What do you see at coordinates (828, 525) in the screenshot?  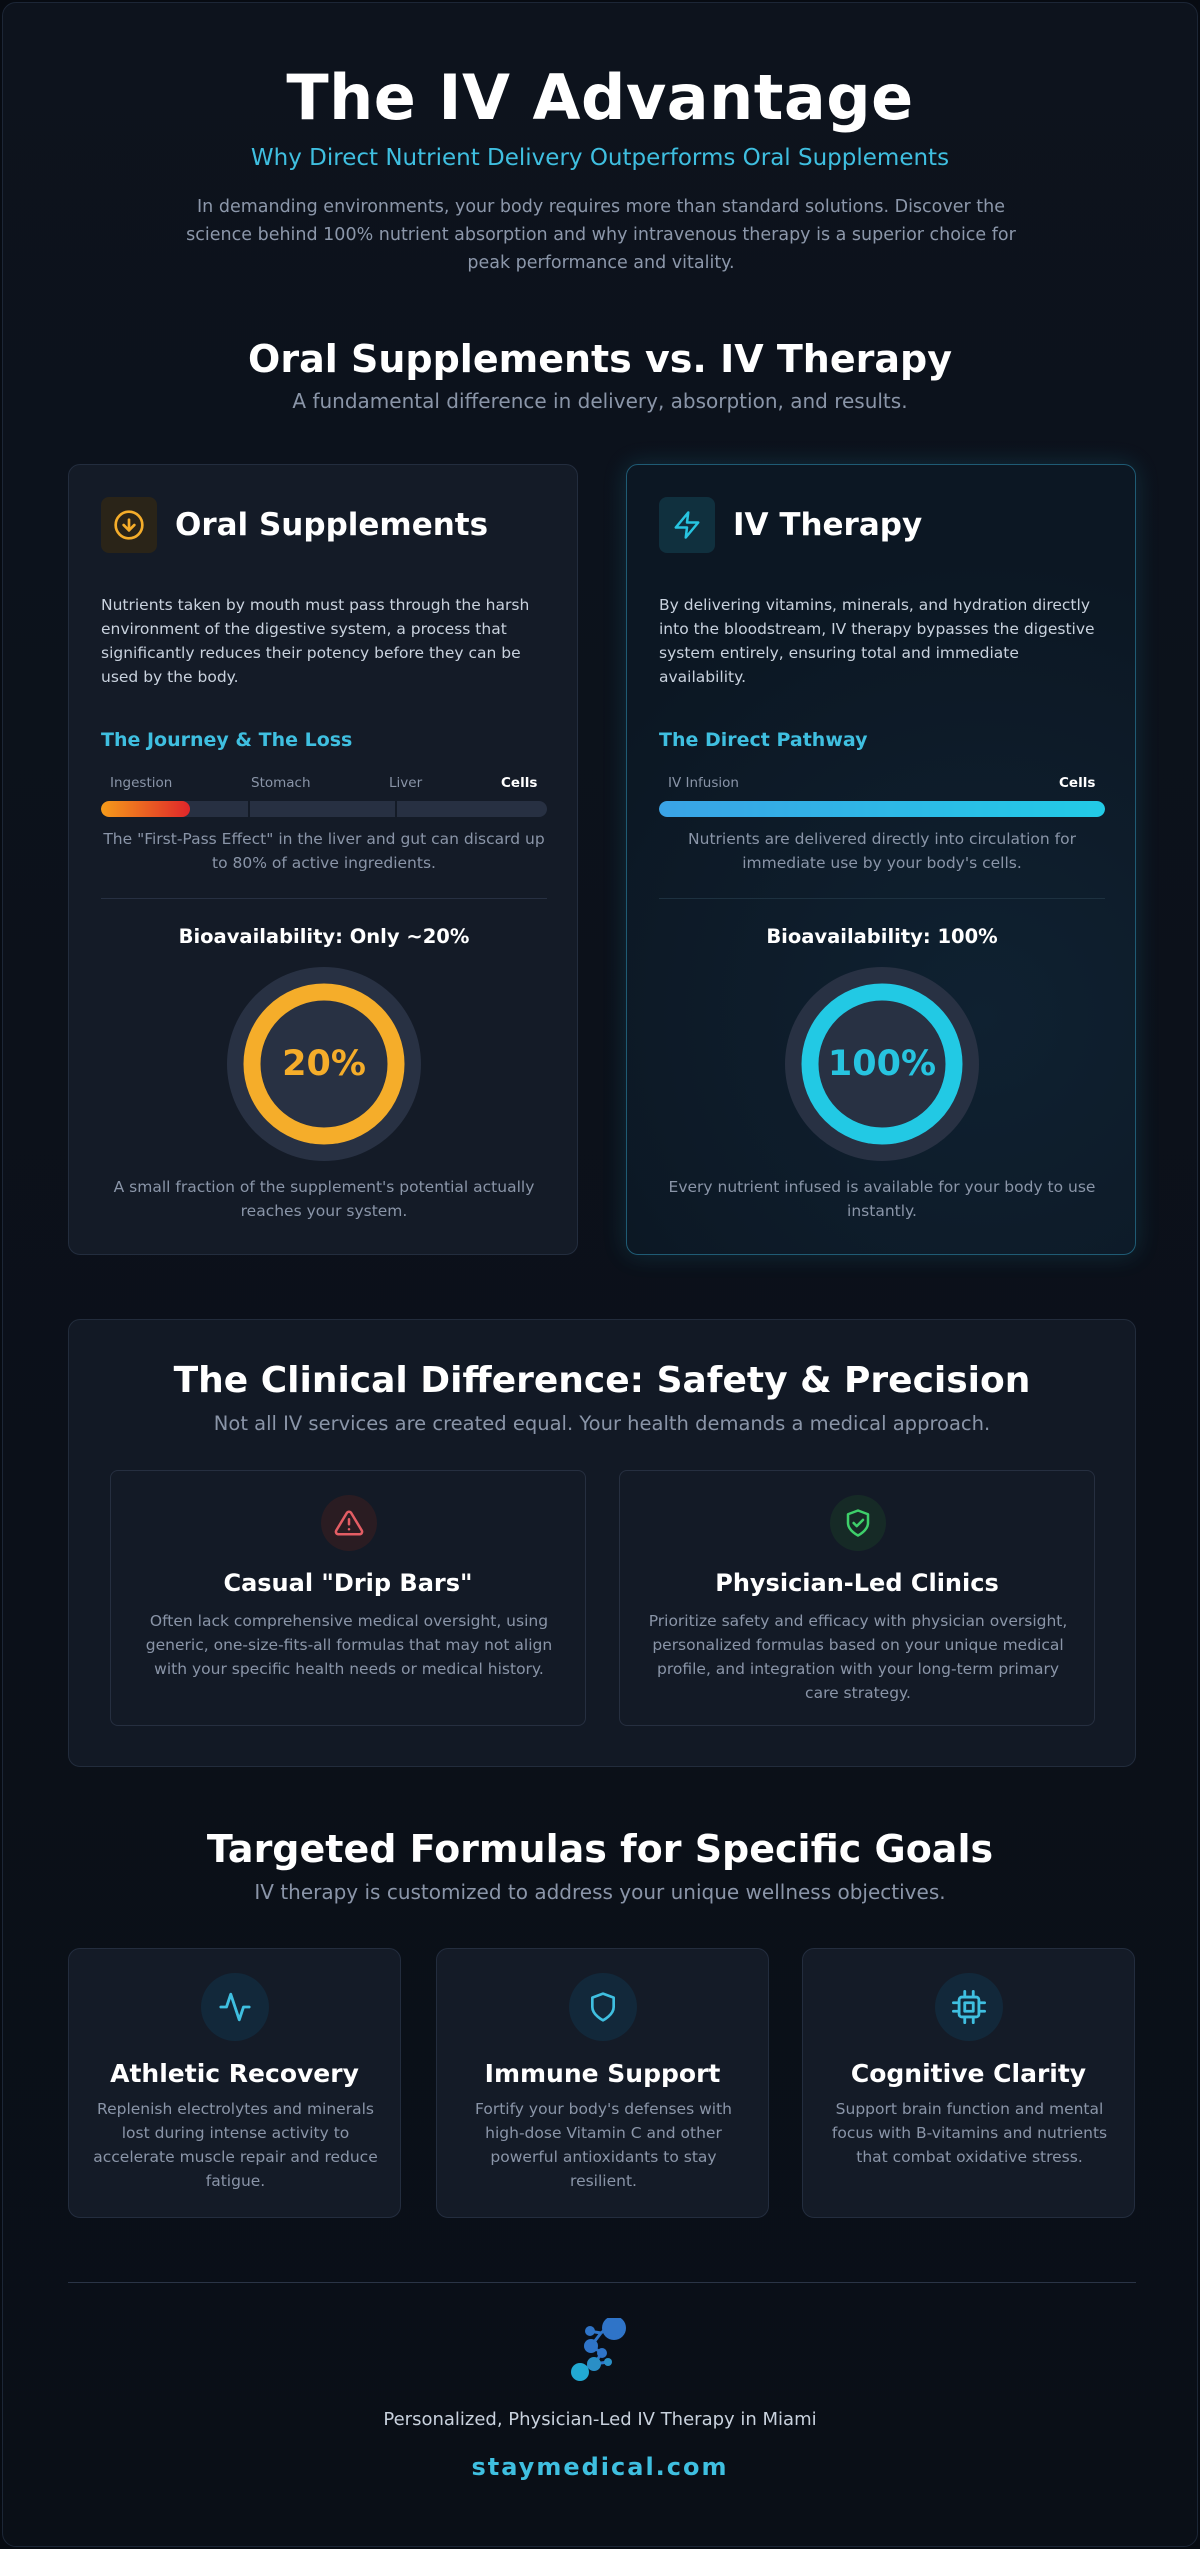 I see `iv-card-title: IV Therapy` at bounding box center [828, 525].